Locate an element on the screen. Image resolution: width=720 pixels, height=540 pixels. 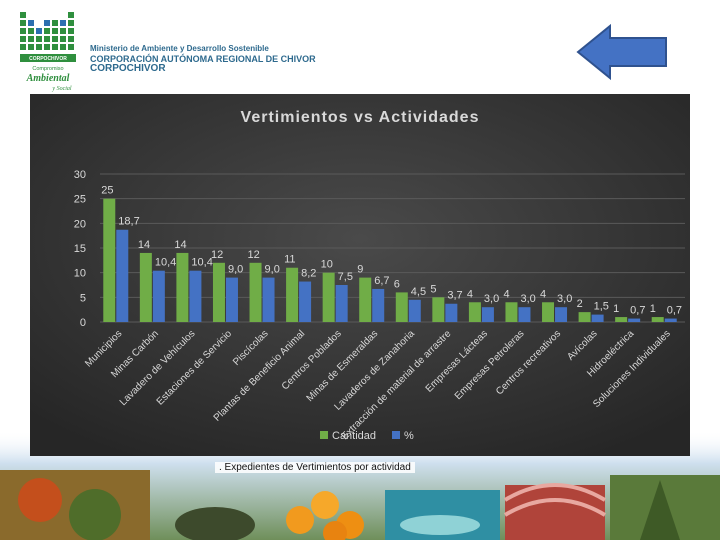
logo-tagline-2: Ambiental is located at coordinates (48, 78).